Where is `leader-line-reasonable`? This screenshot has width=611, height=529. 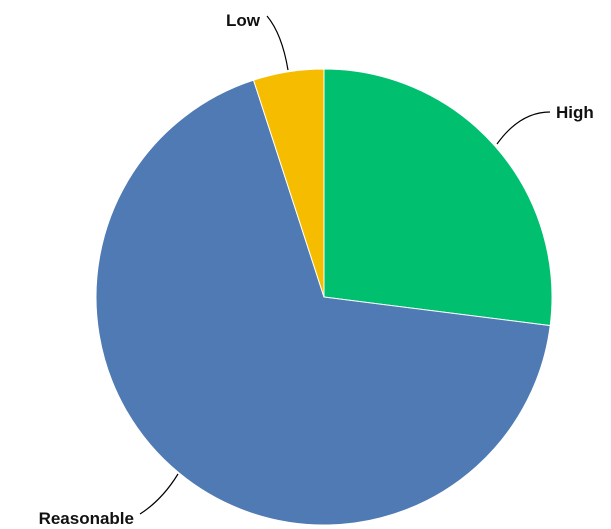
leader-line-reasonable is located at coordinates (159, 494).